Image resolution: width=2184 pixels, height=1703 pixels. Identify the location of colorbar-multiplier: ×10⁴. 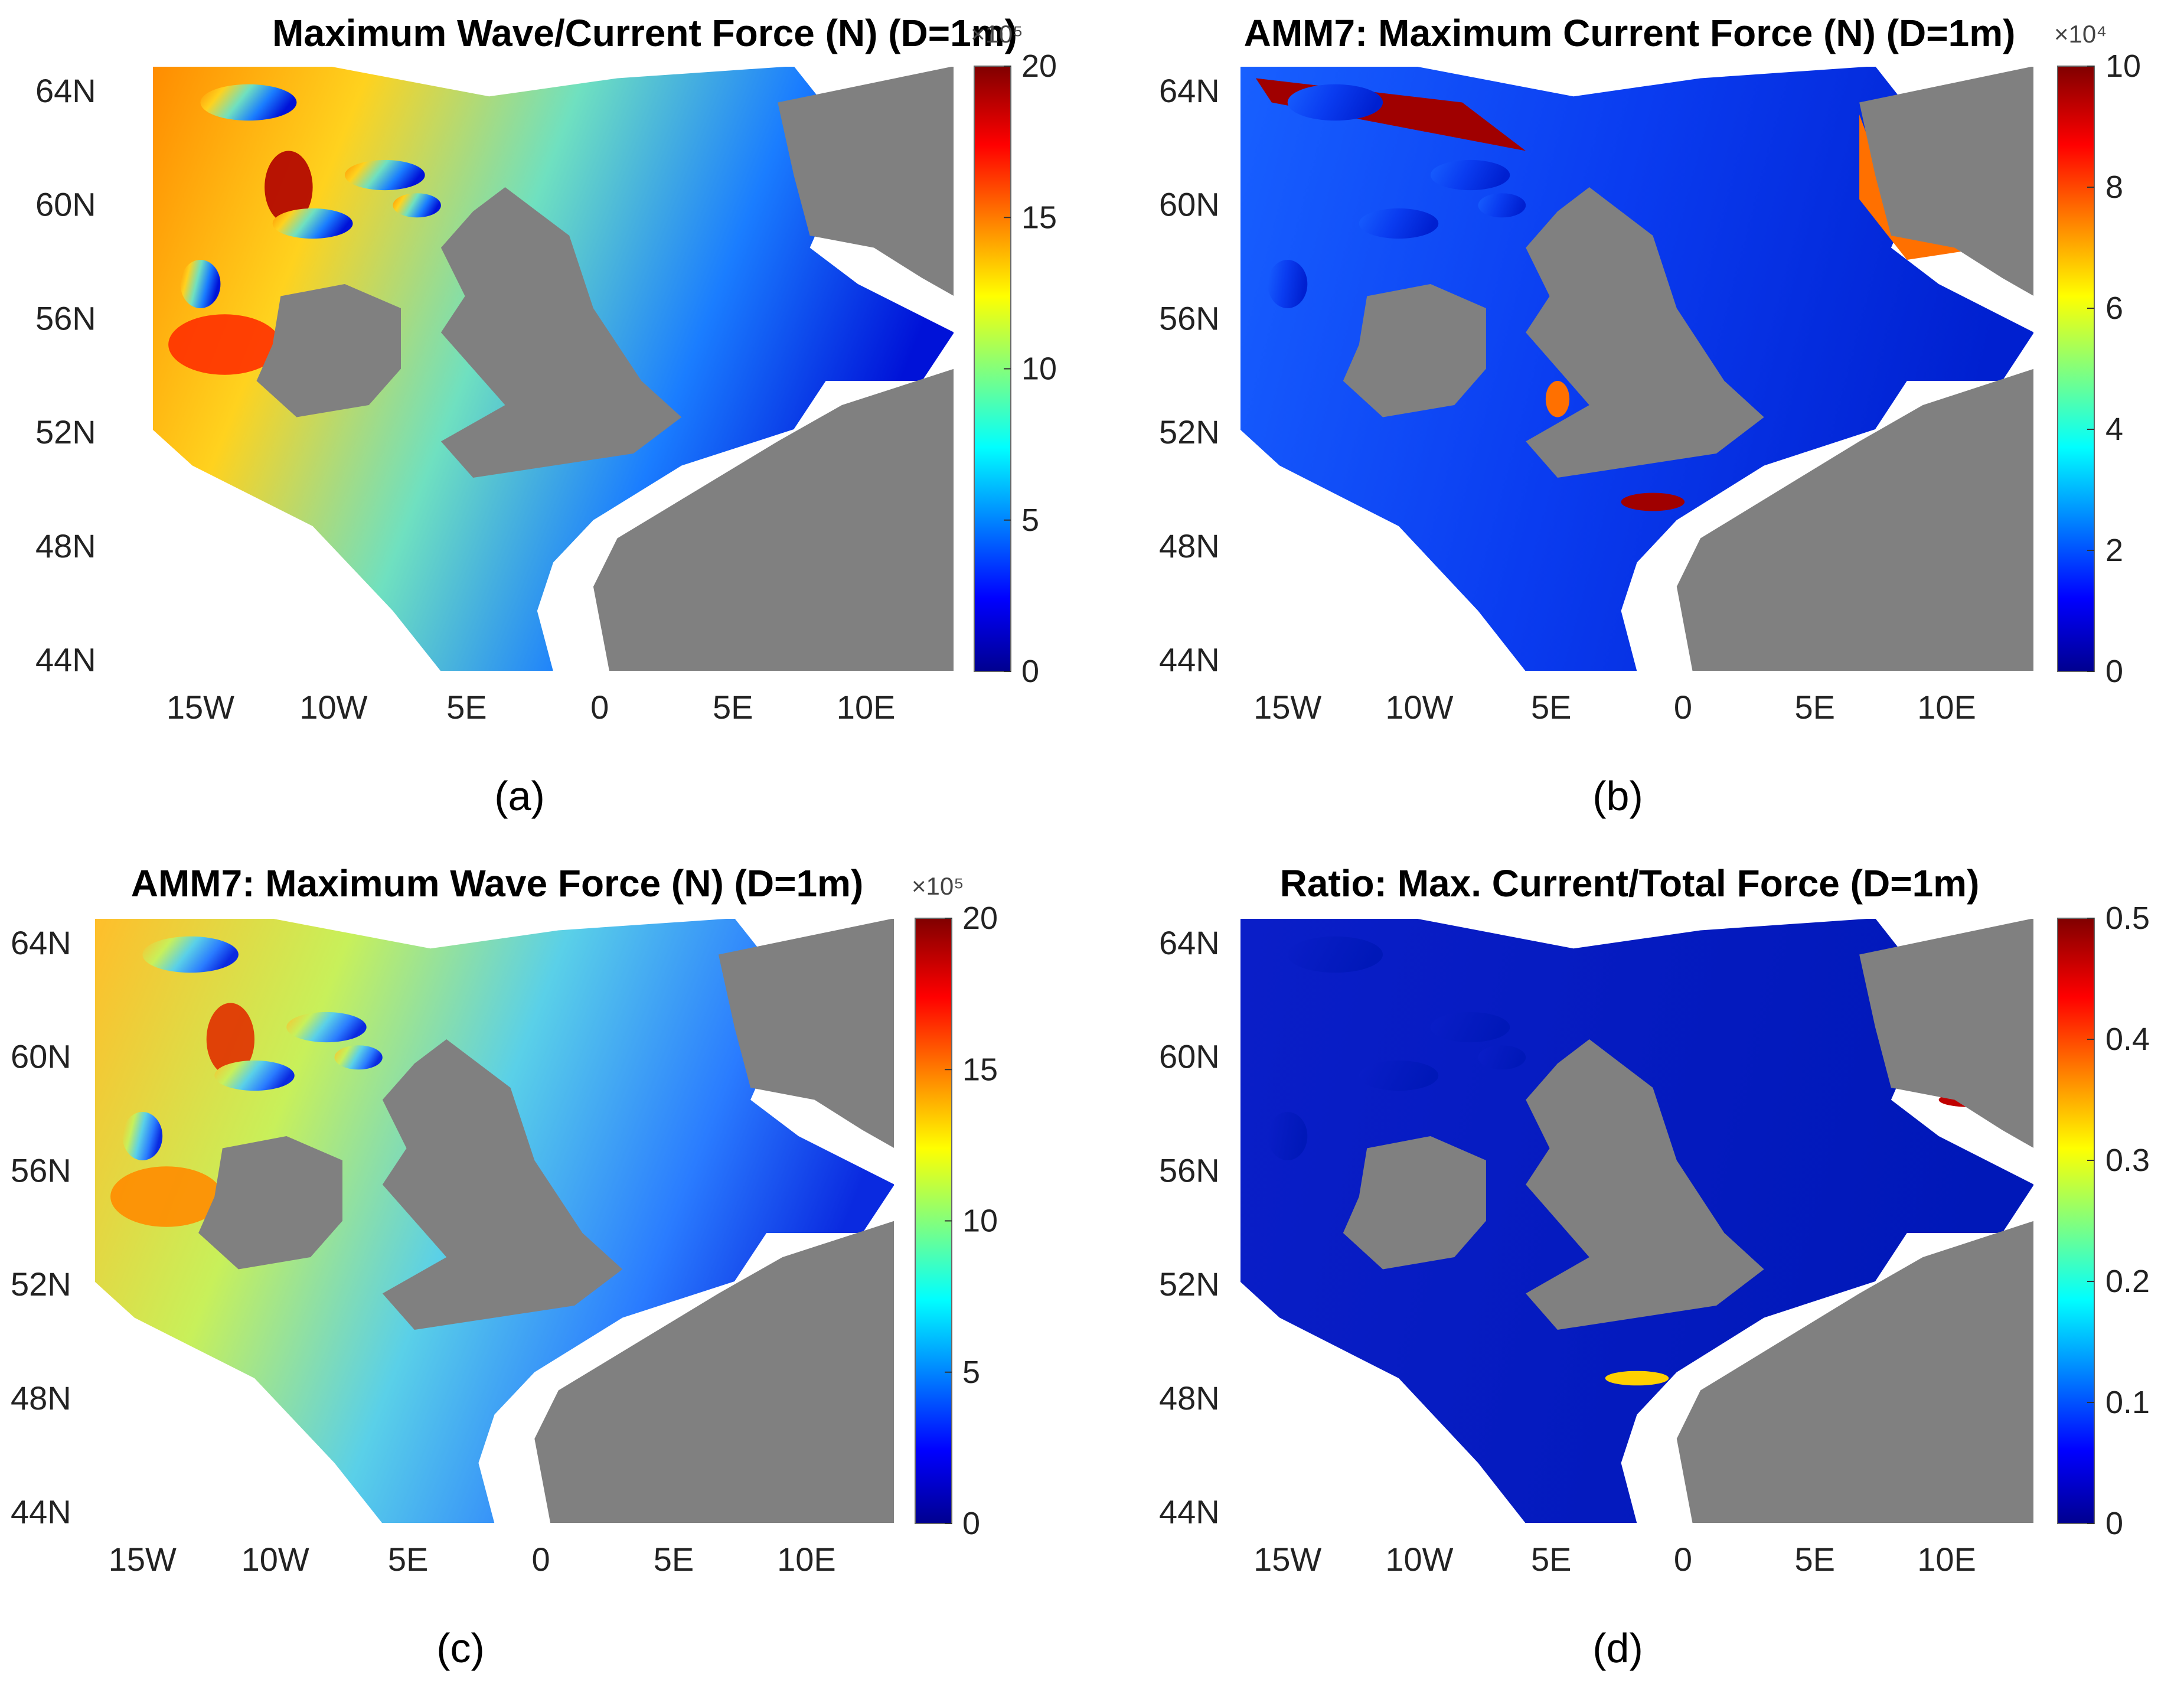
(2080, 34).